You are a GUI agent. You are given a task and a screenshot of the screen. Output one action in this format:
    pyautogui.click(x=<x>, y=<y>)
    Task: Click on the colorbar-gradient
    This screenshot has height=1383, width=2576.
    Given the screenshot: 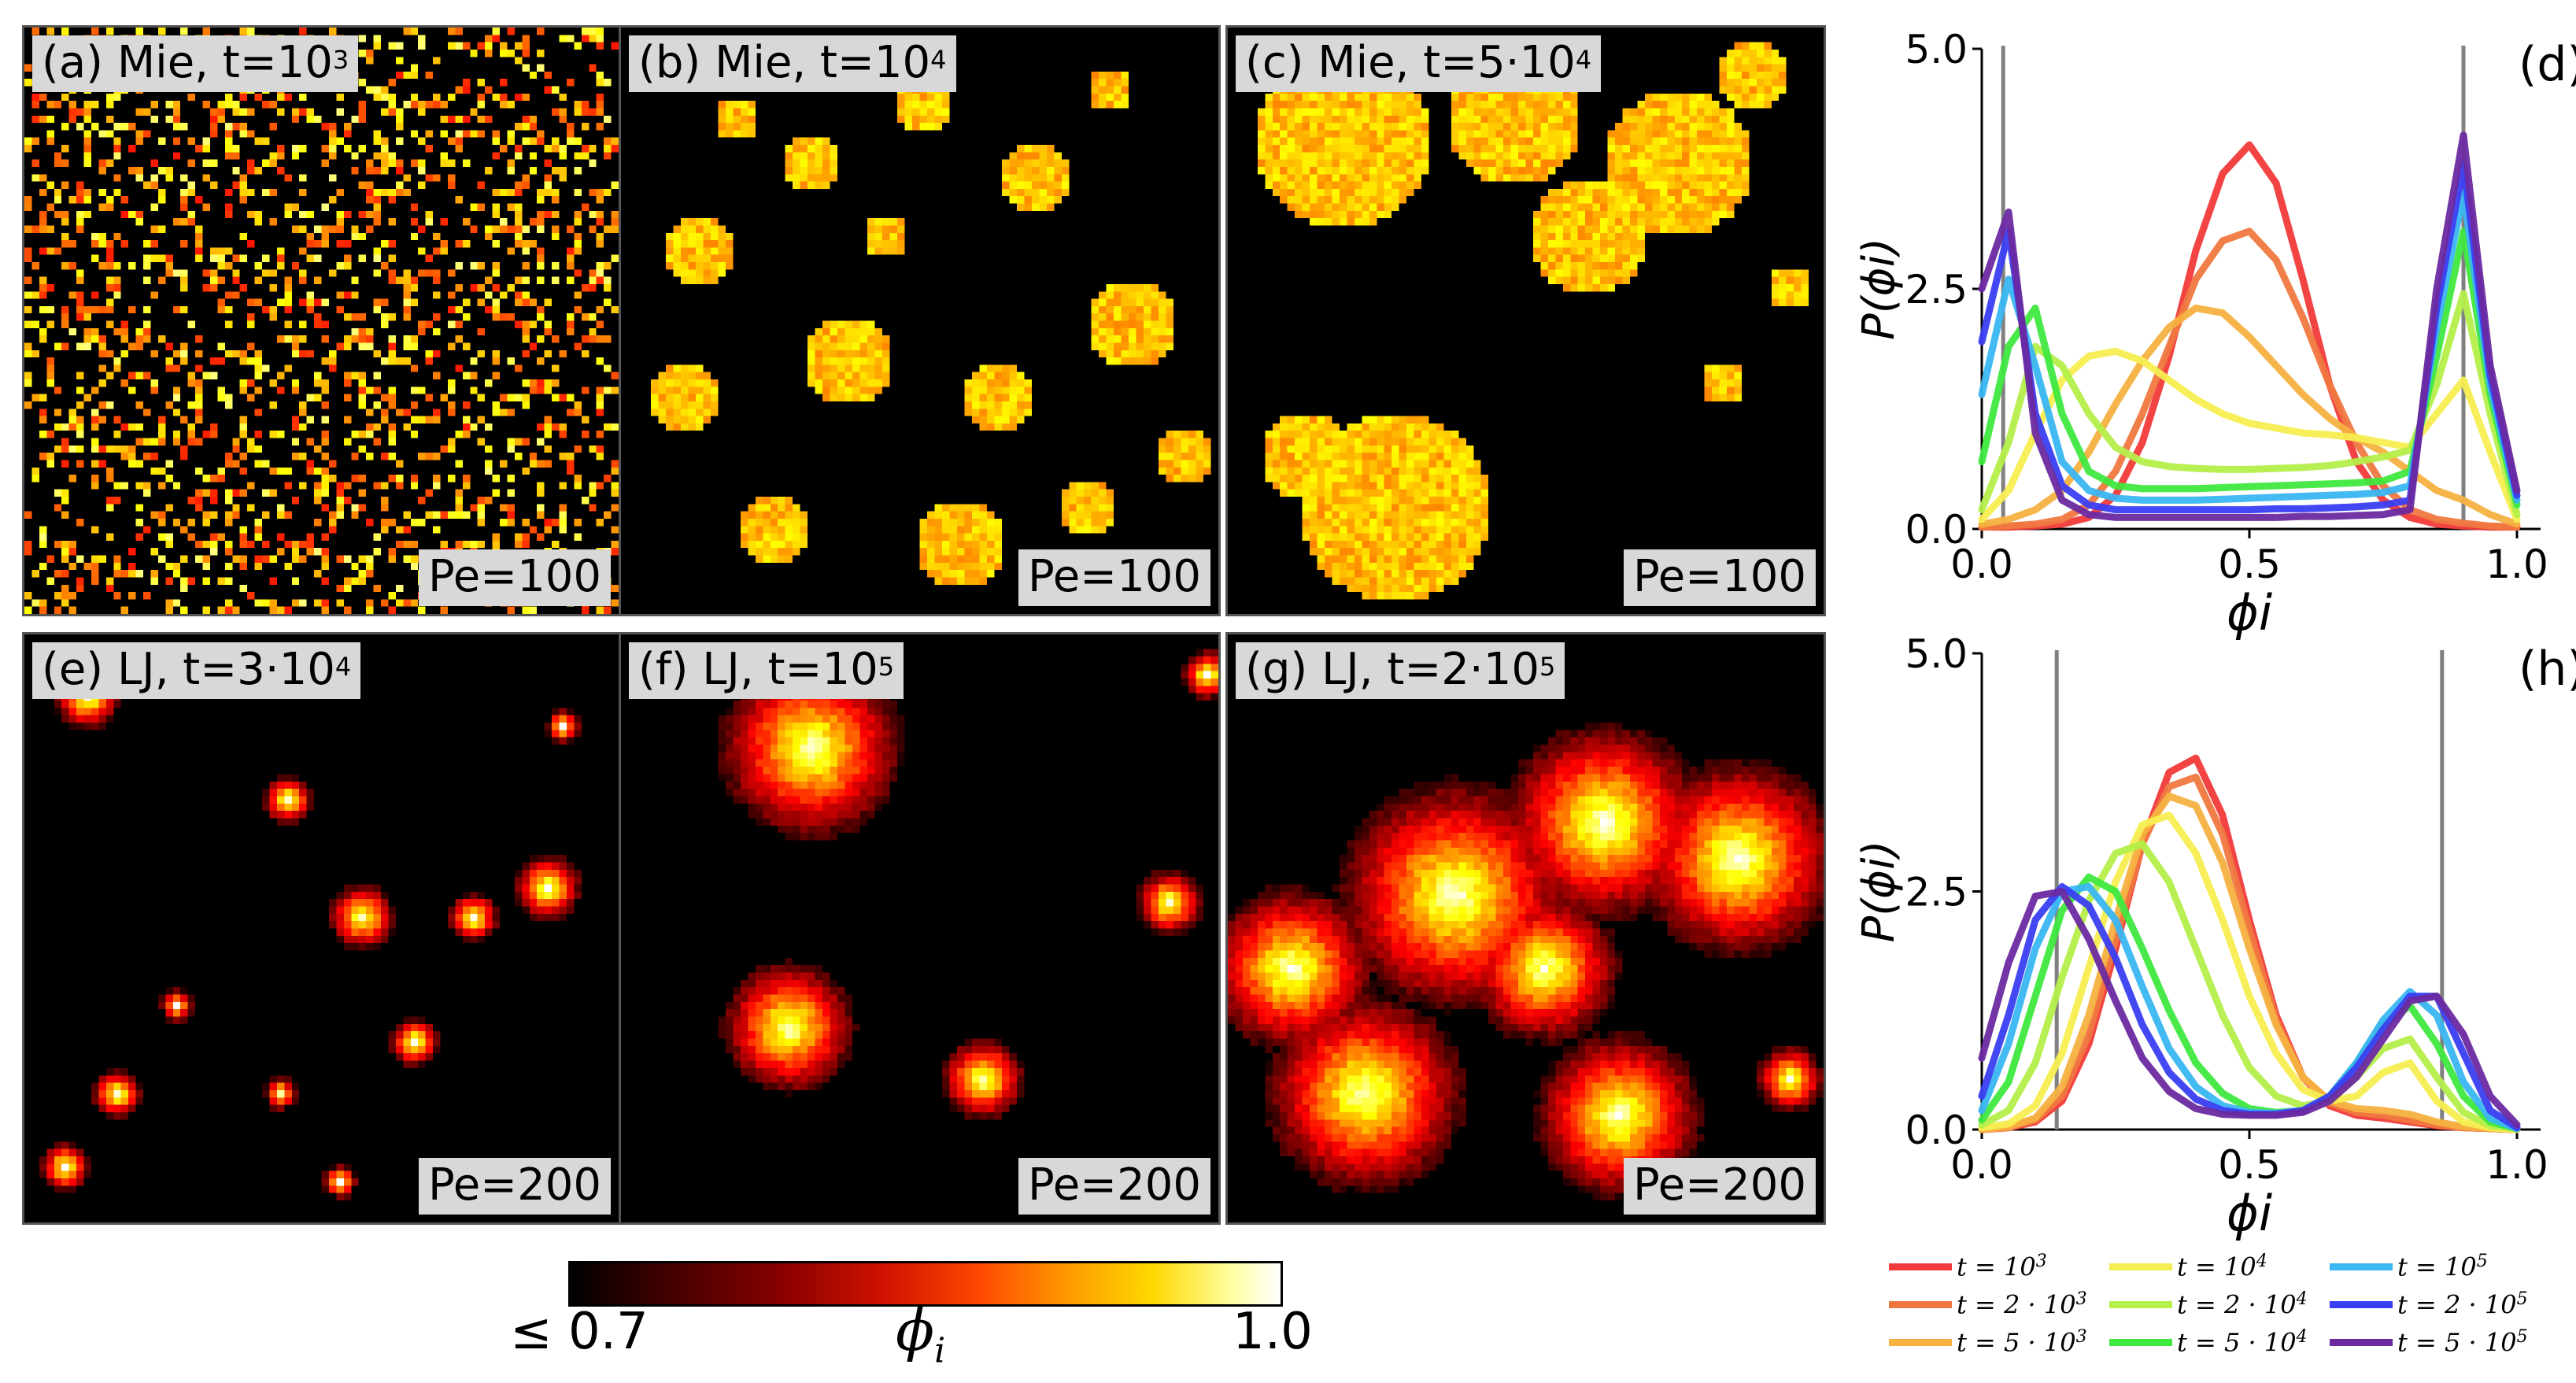 What is the action you would take?
    pyautogui.click(x=925, y=1284)
    